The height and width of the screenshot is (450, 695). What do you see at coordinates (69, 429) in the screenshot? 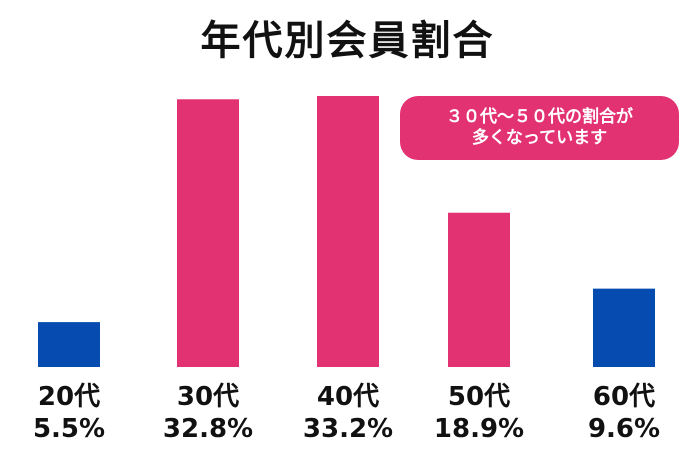
I see `value-label: 5.5%` at bounding box center [69, 429].